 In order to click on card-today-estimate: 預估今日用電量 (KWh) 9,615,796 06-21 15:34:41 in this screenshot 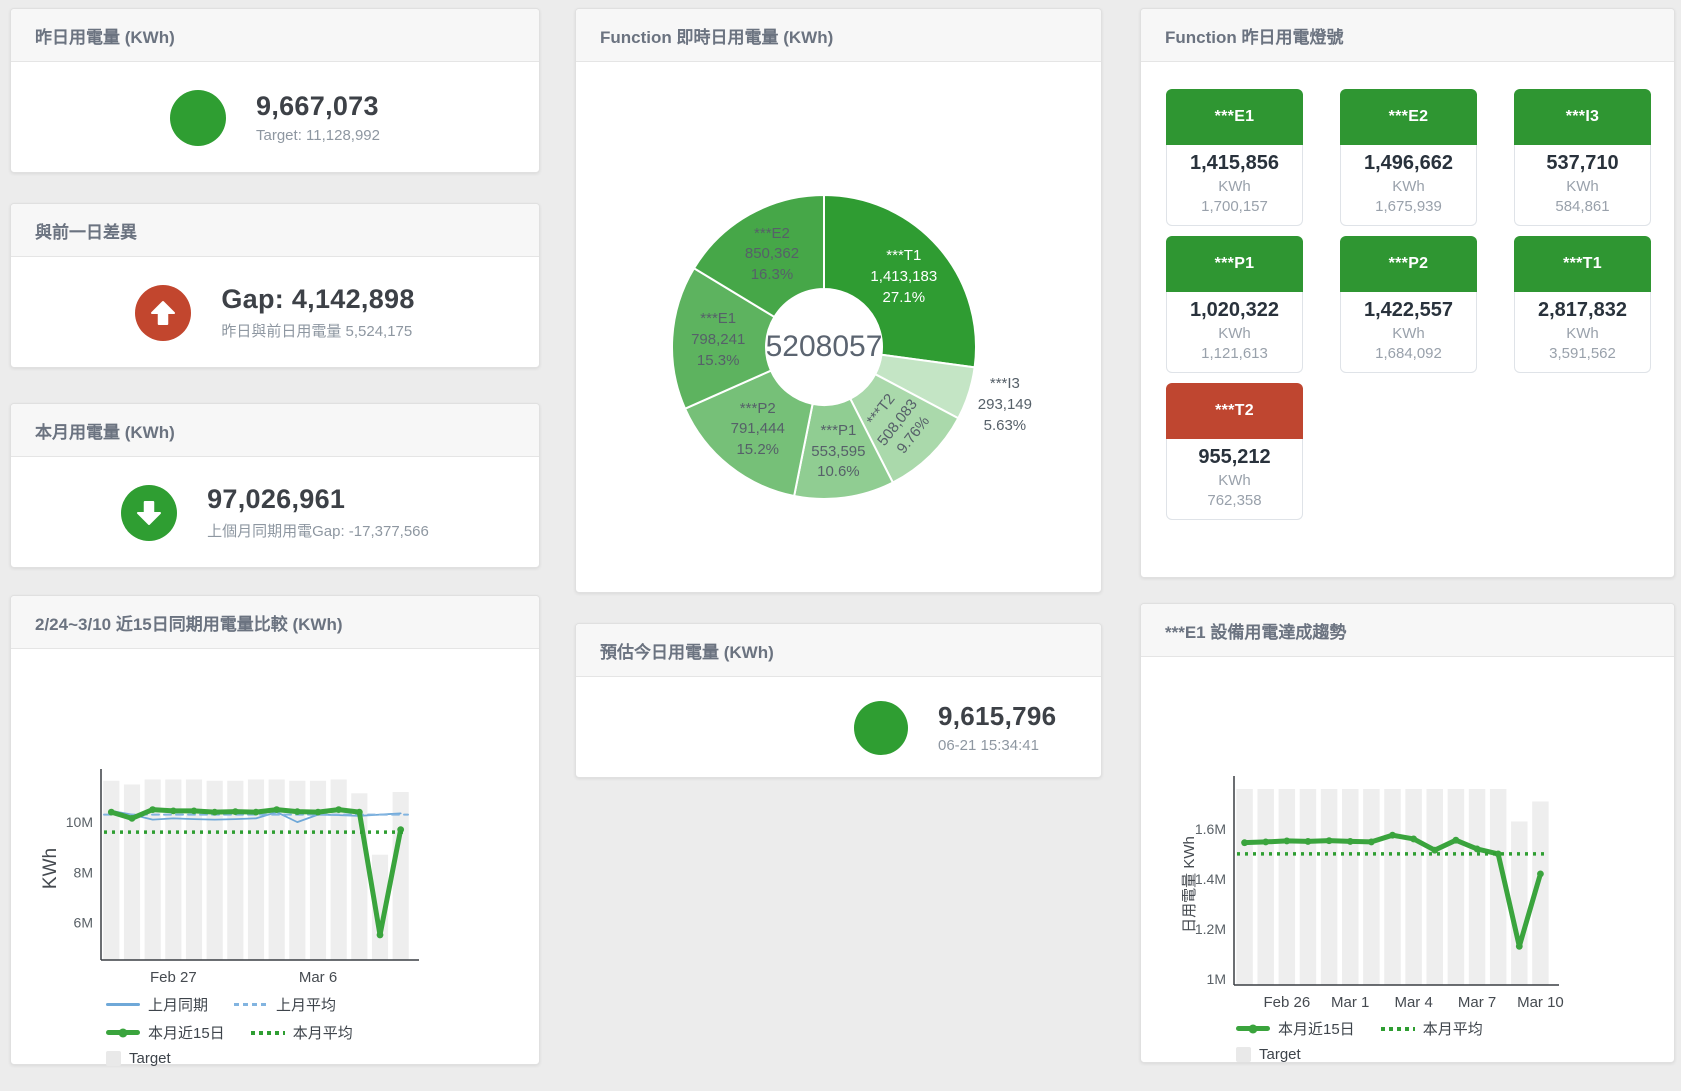, I will do `click(838, 700)`.